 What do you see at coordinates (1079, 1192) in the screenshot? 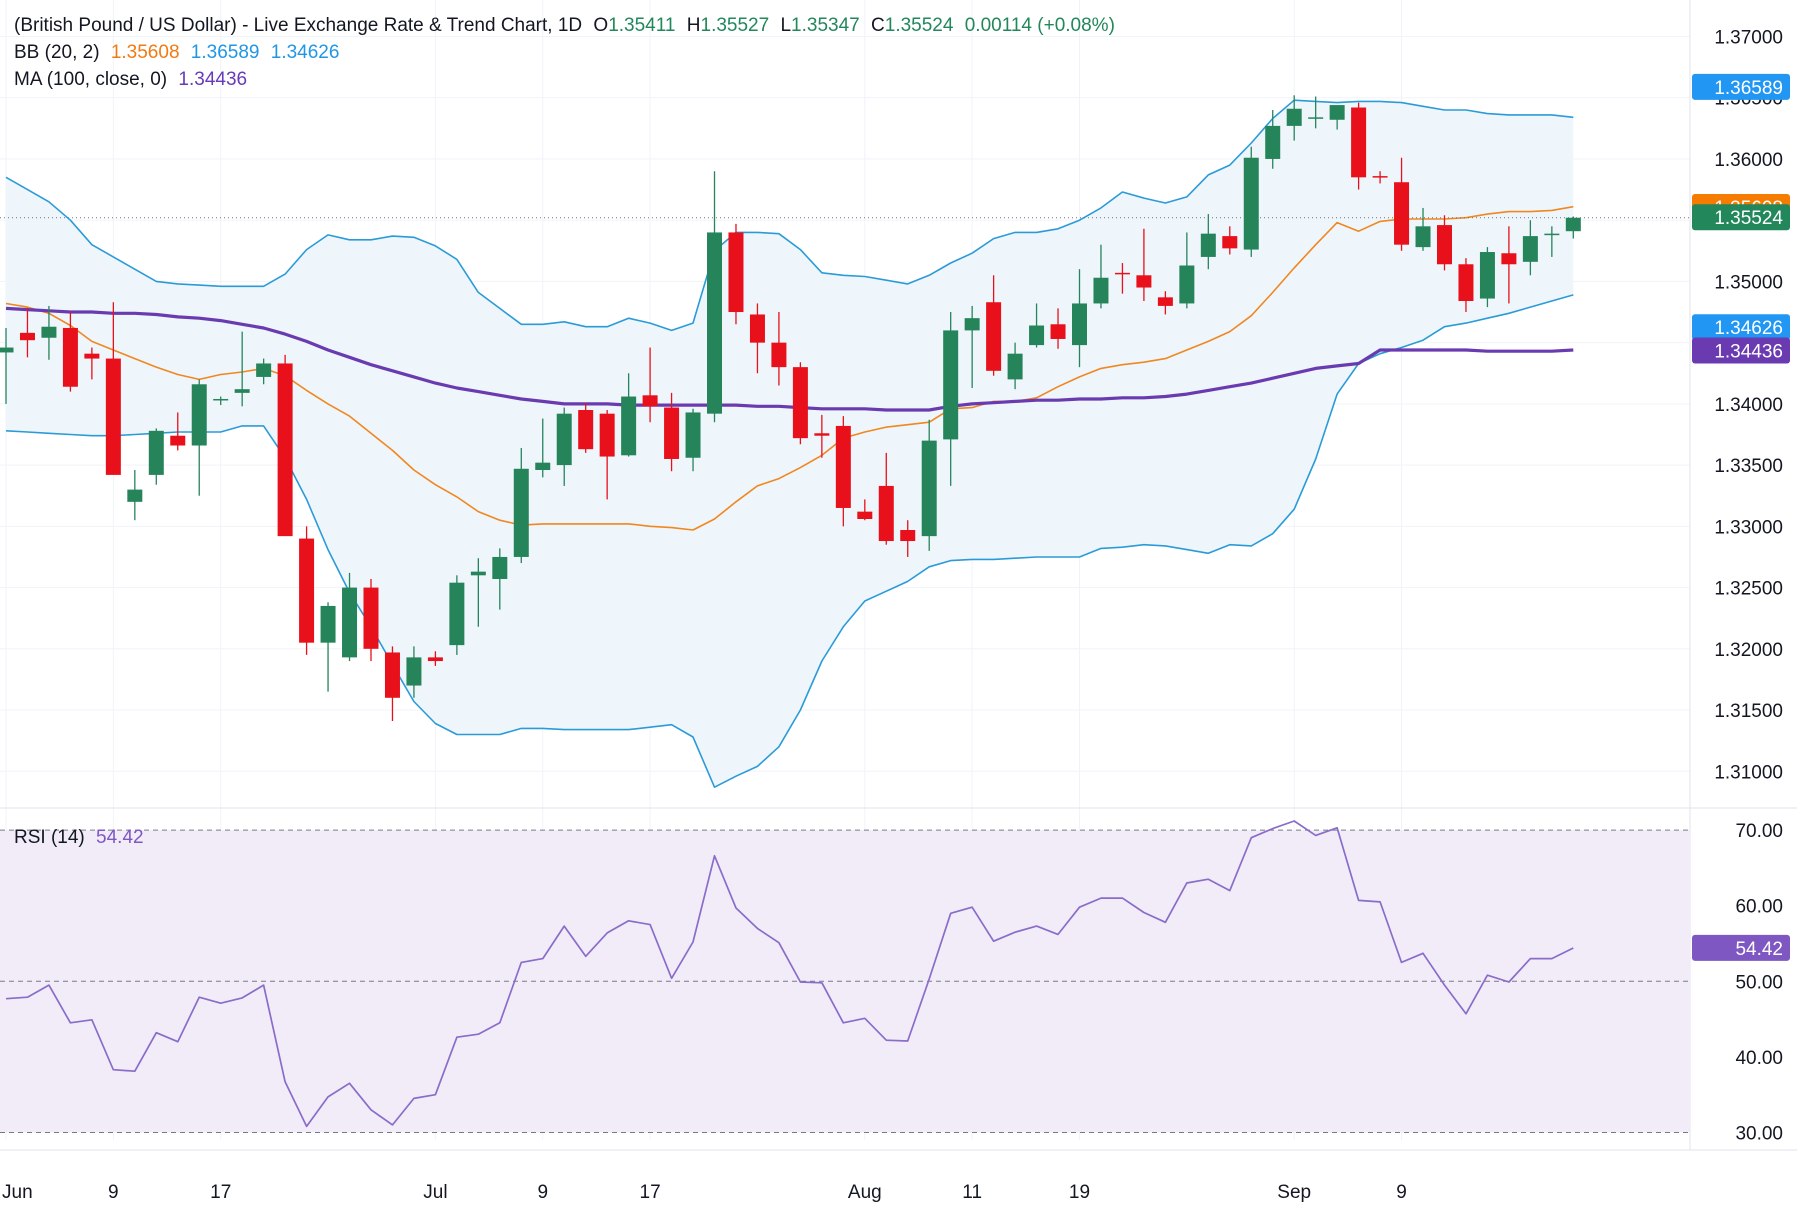
I see `time-tick-label: 19` at bounding box center [1079, 1192].